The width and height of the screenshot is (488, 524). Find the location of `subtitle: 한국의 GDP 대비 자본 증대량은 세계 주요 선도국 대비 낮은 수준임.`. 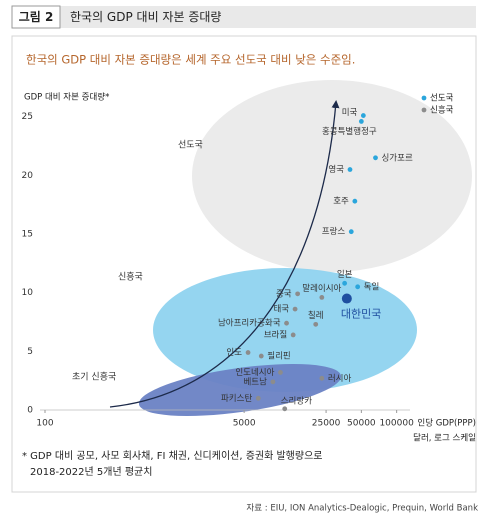

subtitle: 한국의 GDP 대비 자본 증대량은 세계 주요 선도국 대비 낮은 수준임. is located at coordinates (190, 60).